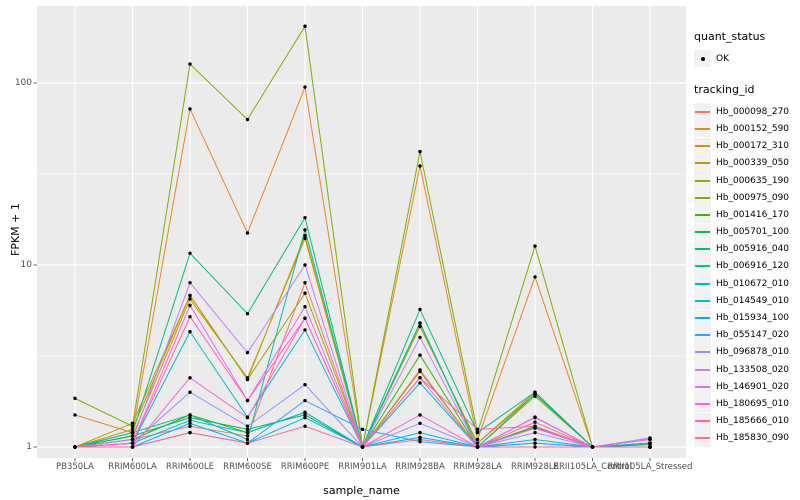 The height and width of the screenshot is (500, 800). Describe the element at coordinates (29, 446) in the screenshot. I see `y-tick-label: 1` at that location.